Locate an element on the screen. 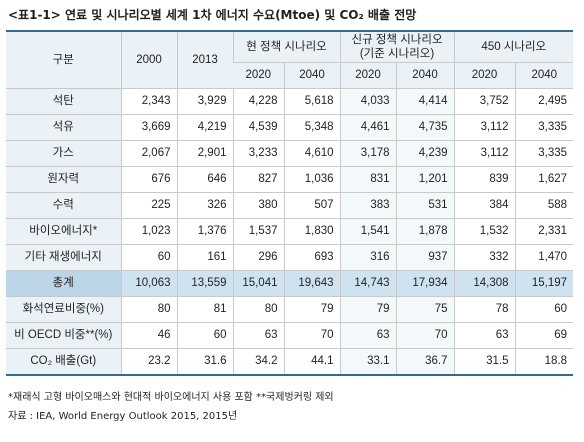 This screenshot has width=584, height=442. table-cell: 296 is located at coordinates (258, 257).